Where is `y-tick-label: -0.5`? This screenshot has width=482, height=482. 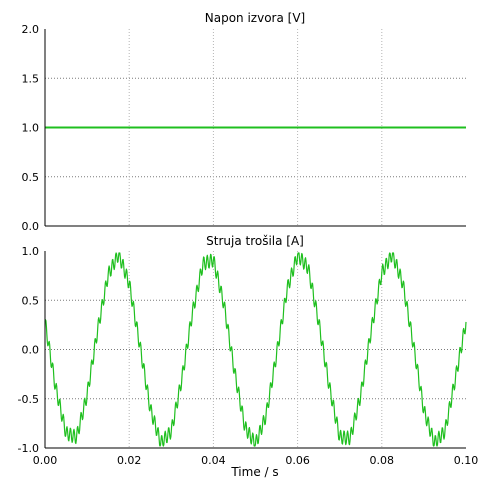 y-tick-label: -0.5 is located at coordinates (28, 399).